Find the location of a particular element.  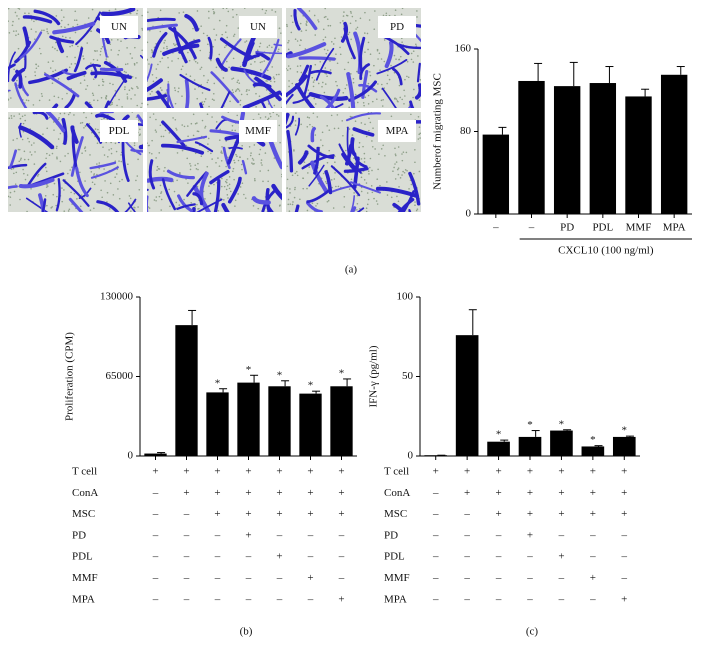

condition-name: MSC is located at coordinates (395, 514).